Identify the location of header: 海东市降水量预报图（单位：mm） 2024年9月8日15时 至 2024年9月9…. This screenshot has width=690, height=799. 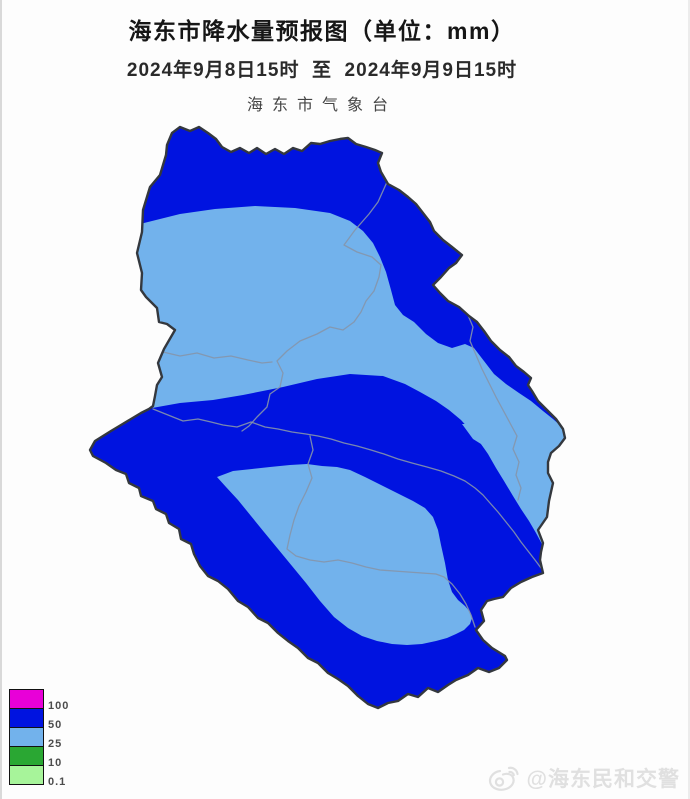
(322, 57).